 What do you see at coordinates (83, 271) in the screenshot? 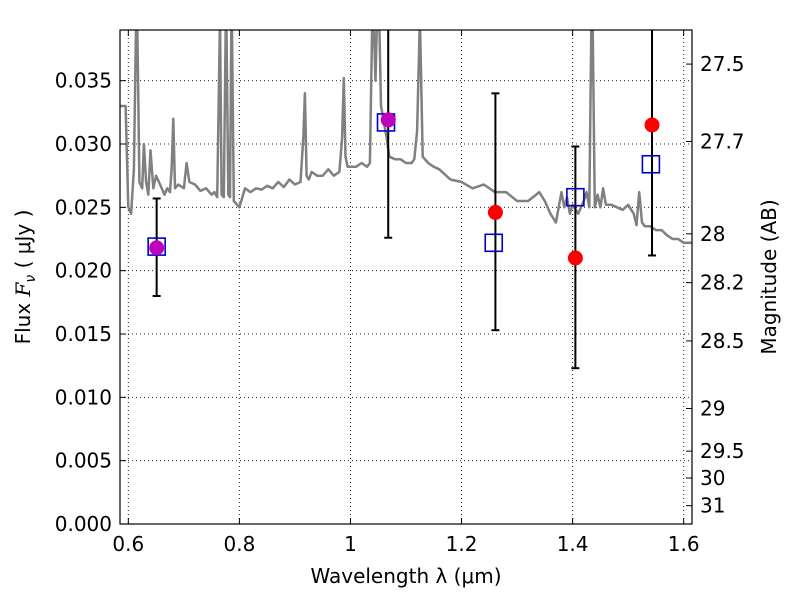
I see `y-tick-label: 0.020` at bounding box center [83, 271].